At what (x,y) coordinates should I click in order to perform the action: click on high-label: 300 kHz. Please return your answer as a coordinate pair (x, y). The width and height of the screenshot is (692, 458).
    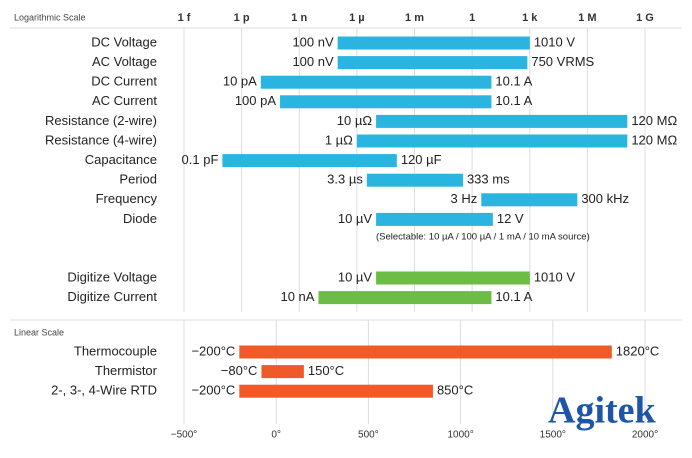
    Looking at the image, I should click on (605, 198).